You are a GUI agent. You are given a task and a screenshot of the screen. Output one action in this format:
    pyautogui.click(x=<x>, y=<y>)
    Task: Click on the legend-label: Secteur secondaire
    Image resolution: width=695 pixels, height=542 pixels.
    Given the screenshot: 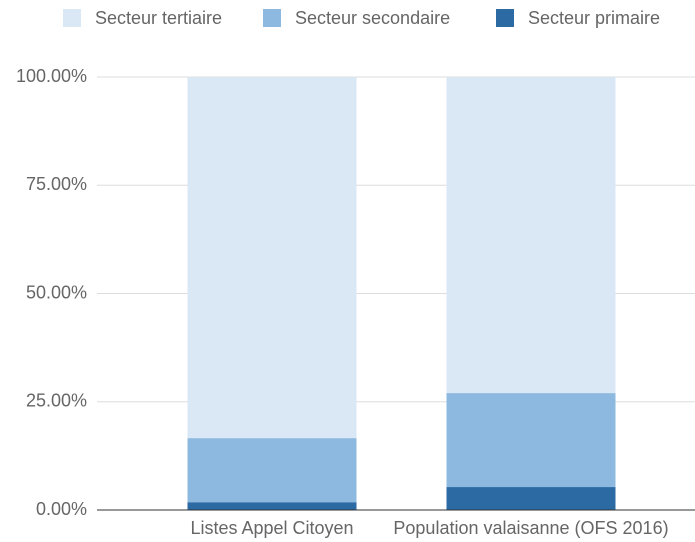 What is the action you would take?
    pyautogui.click(x=372, y=18)
    